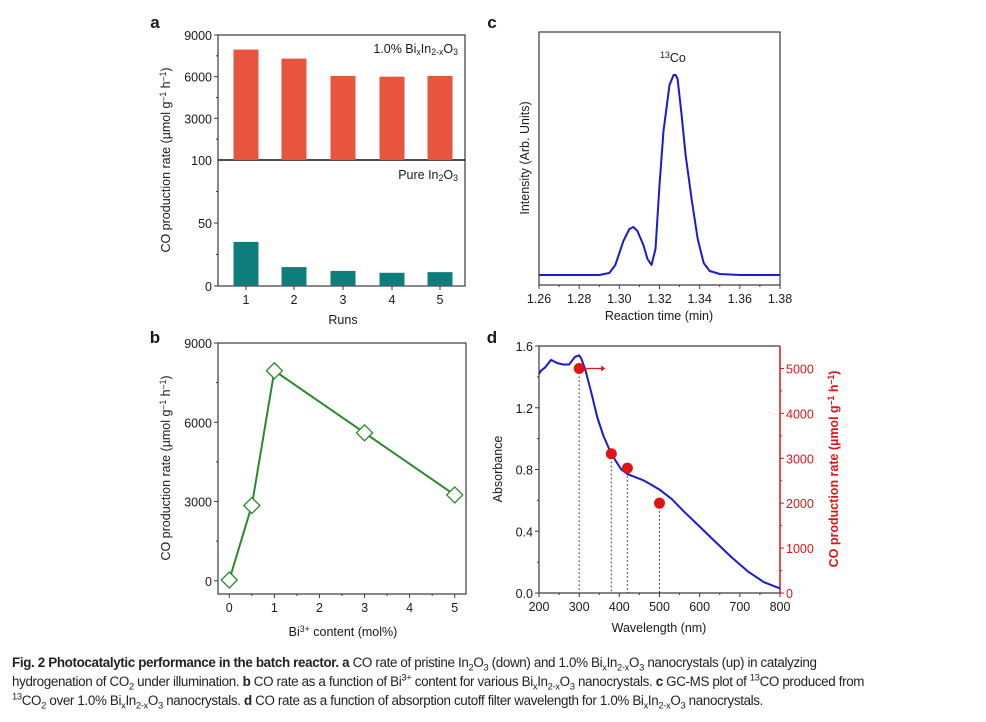 This screenshot has height=722, width=986. I want to click on plot-frame-b, so click(342, 468).